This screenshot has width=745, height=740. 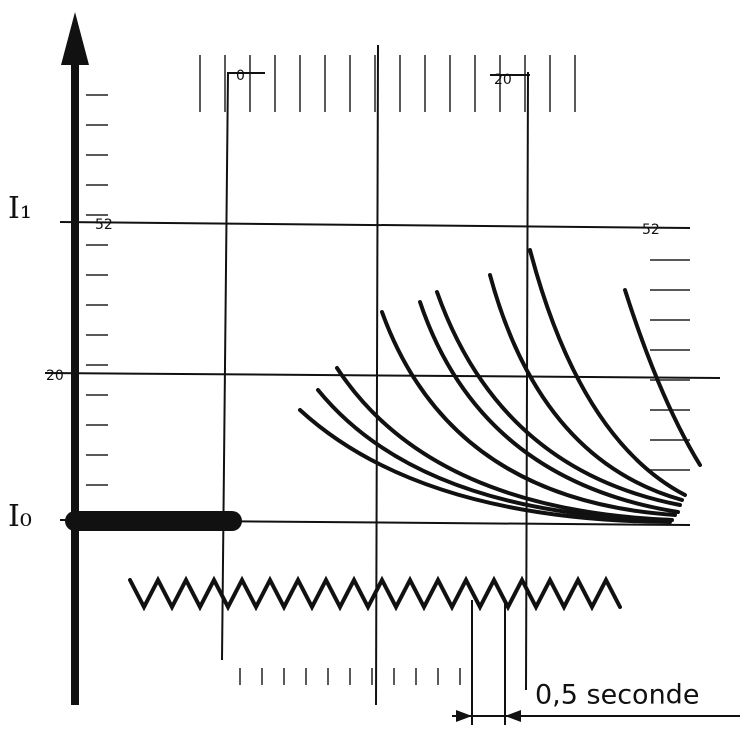 I want to click on time-scale-label: 0,5 seconde, so click(x=617, y=695).